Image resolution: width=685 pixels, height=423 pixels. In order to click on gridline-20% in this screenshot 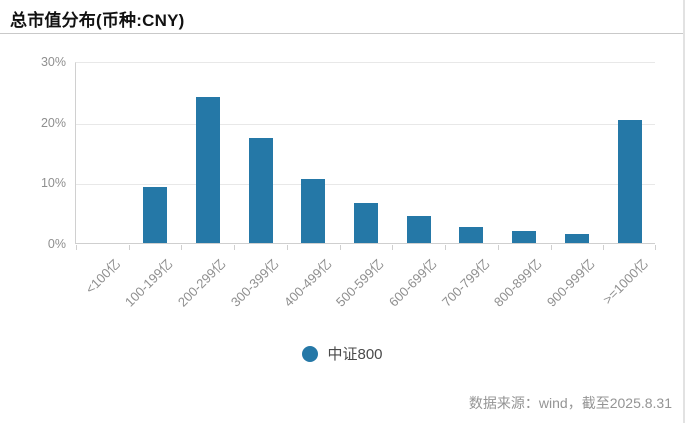, I will do `click(365, 124)`.